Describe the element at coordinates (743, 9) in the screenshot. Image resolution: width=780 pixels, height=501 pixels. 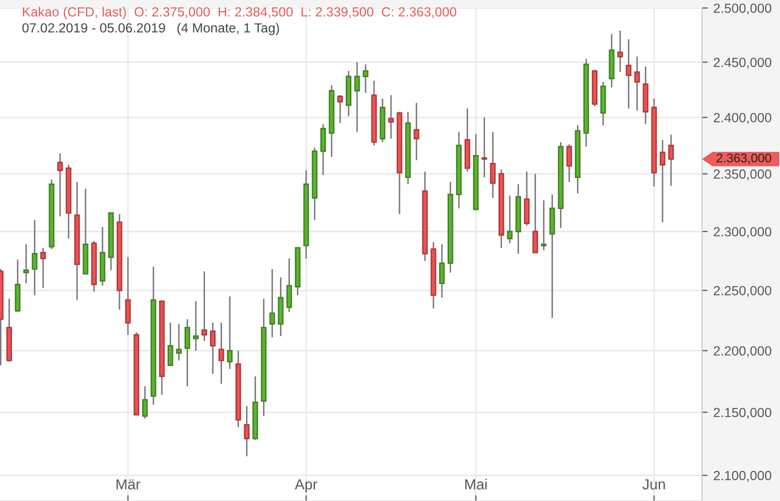
I see `y-tick-label: 2.500,000` at that location.